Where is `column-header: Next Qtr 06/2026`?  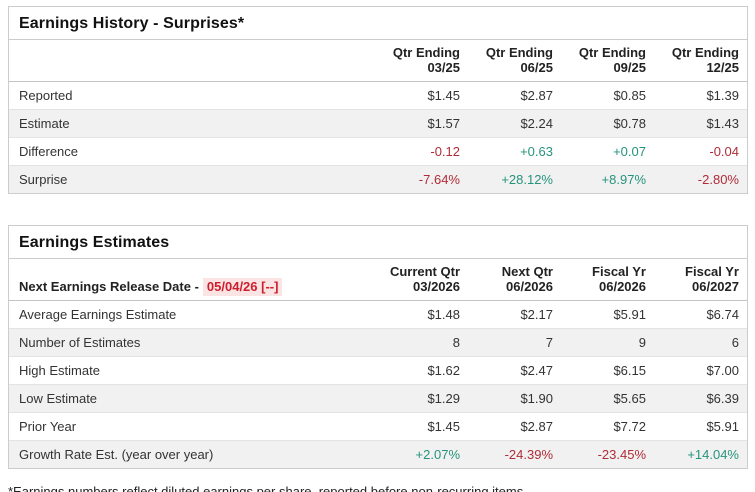 column-header: Next Qtr 06/2026 is located at coordinates (514, 280).